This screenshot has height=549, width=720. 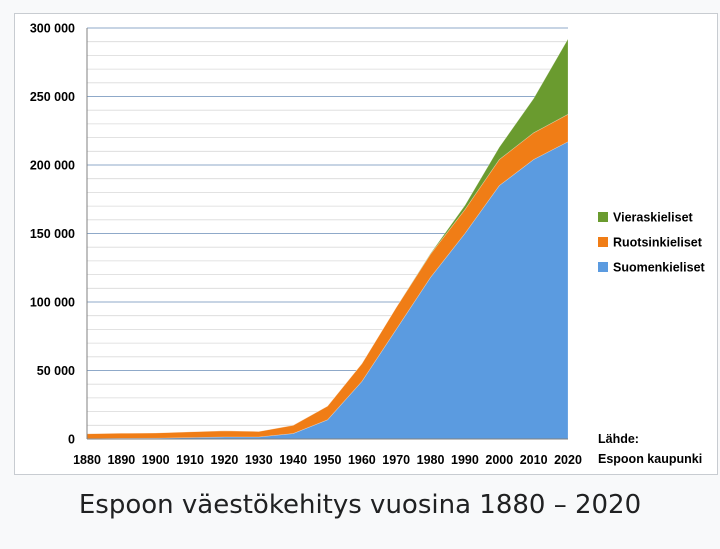 I want to click on x-tick-label: 1920, so click(x=225, y=460).